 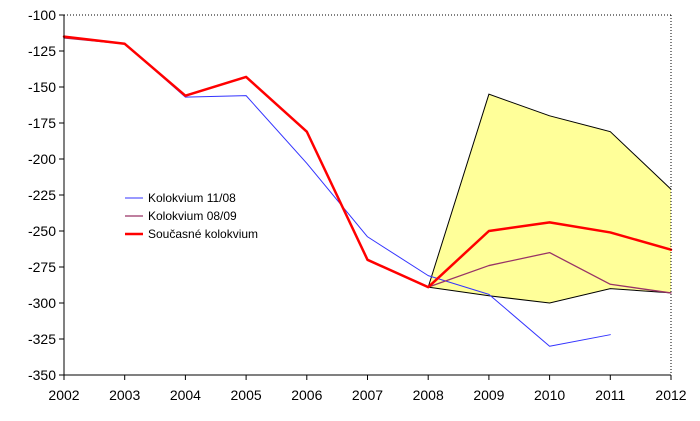 I want to click on y-tick-label: -275, so click(x=42, y=267).